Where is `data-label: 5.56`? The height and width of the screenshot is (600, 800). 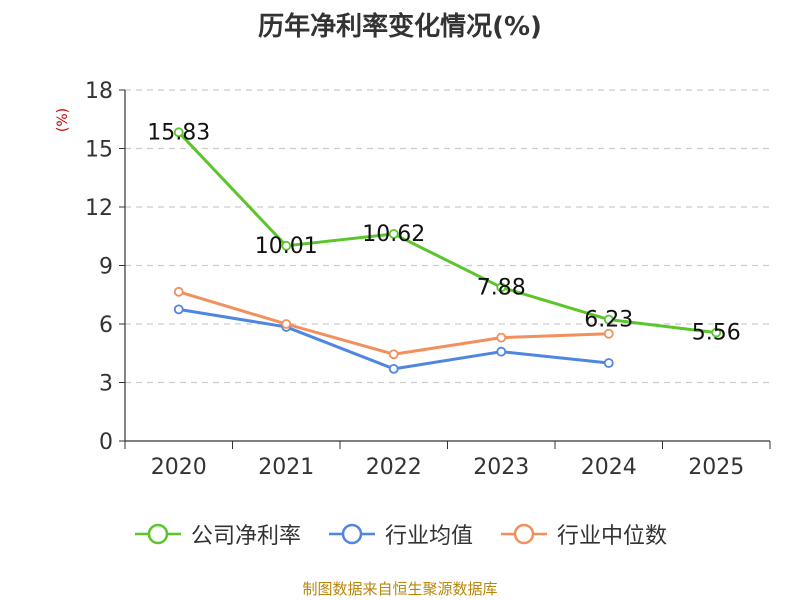 data-label: 5.56 is located at coordinates (716, 333).